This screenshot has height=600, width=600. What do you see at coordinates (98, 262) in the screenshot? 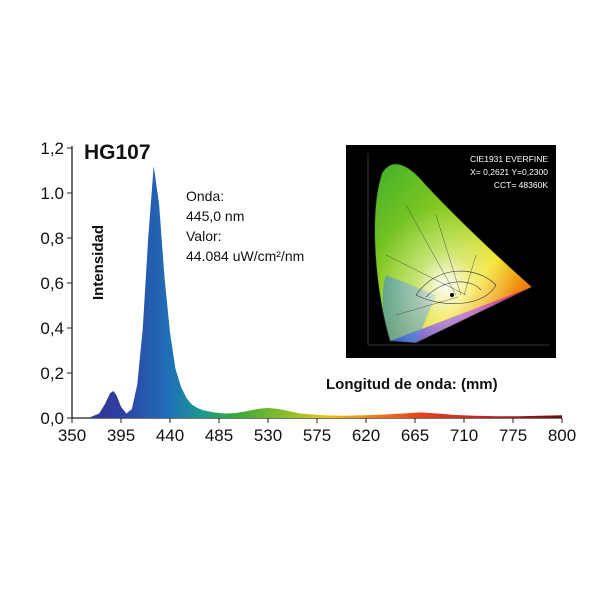
I see `y-axis-label: Intensidad` at bounding box center [98, 262].